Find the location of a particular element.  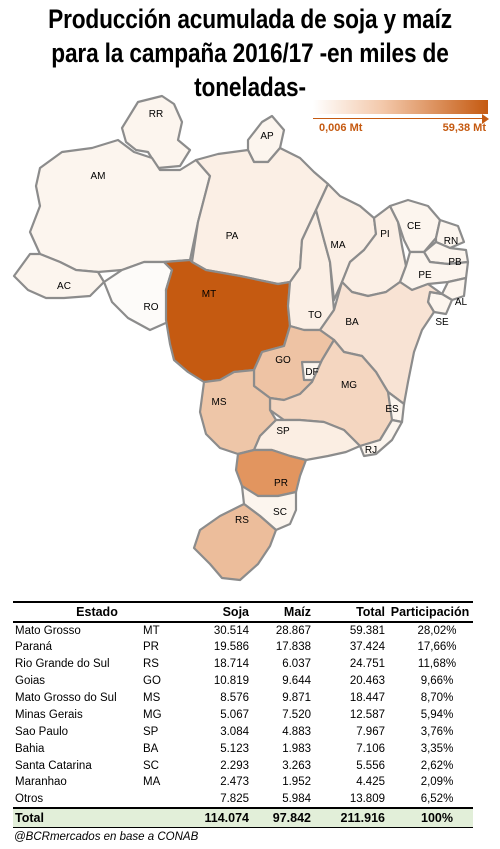

color-scale-legend: 0,006 Mt 59,38 Mt is located at coordinates (401, 119).